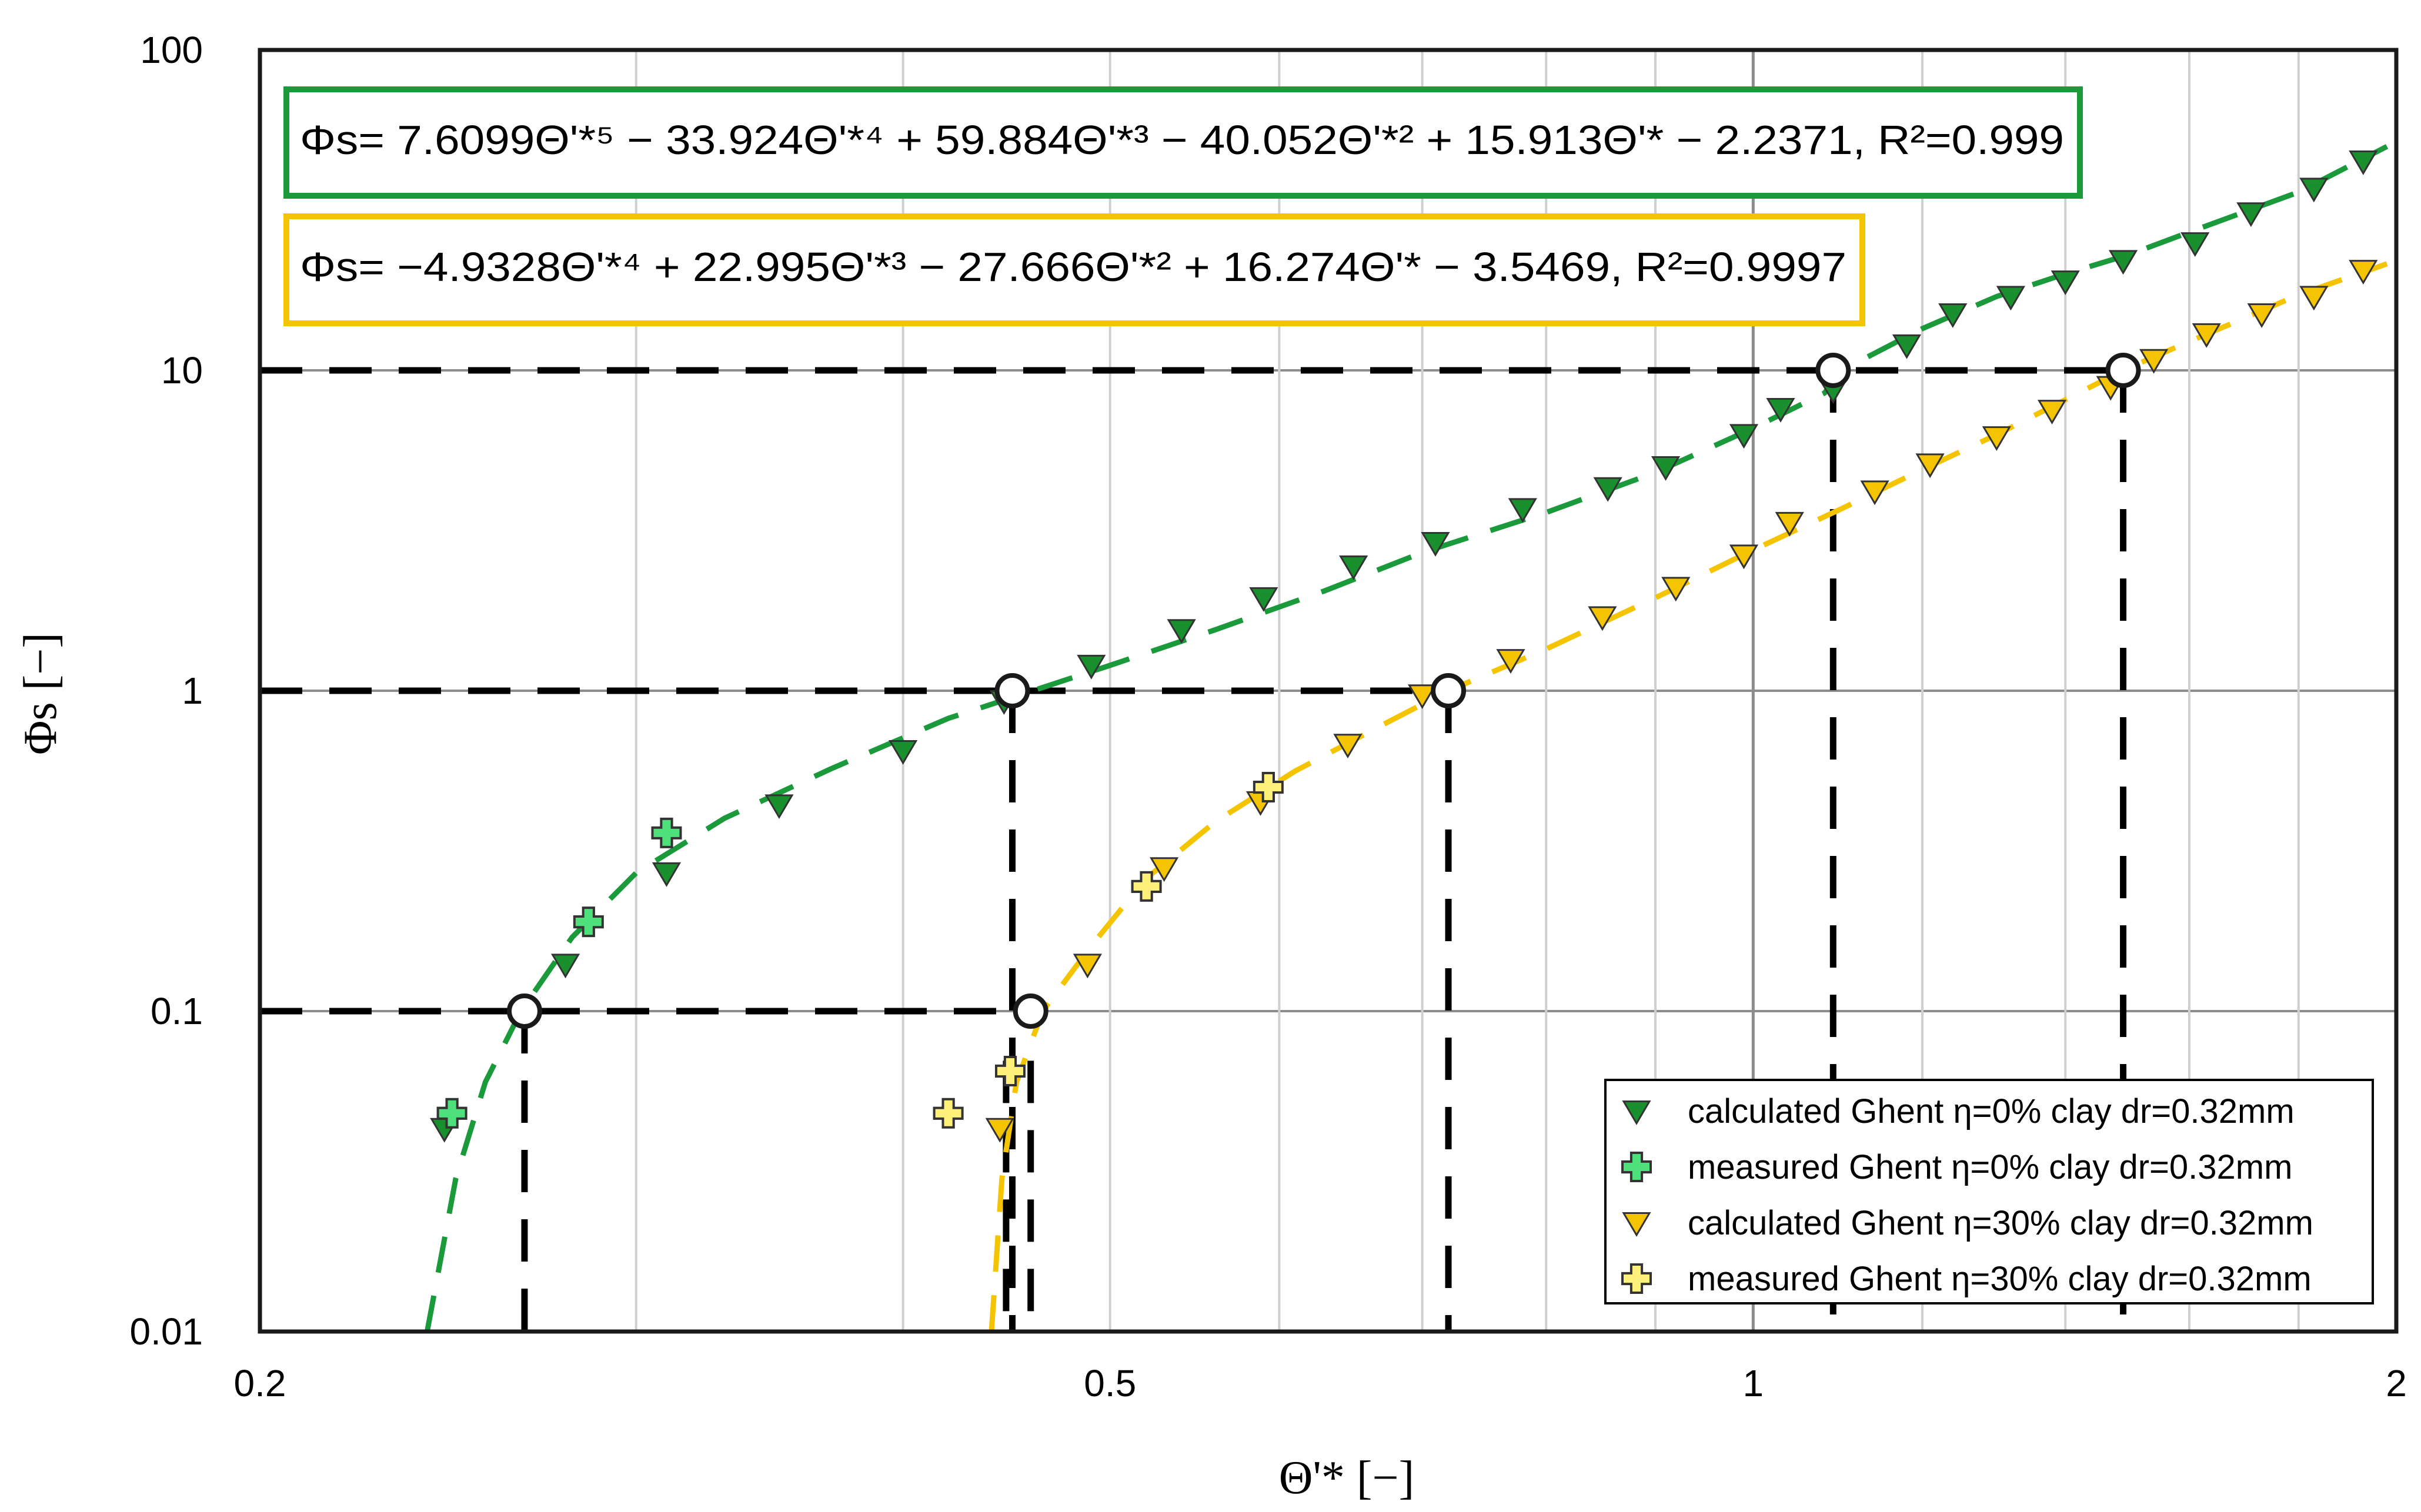  Describe the element at coordinates (1990, 1167) in the screenshot. I see `legend-label-1: measured Ghent η=0% clay dr=0.32mm` at that location.